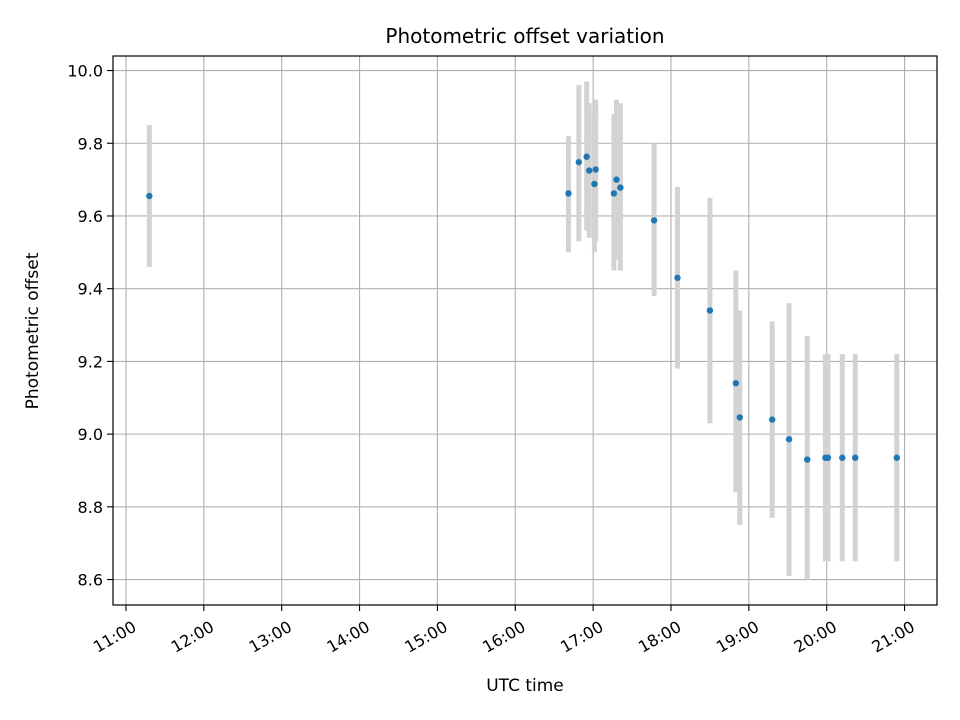 The width and height of the screenshot is (960, 720). What do you see at coordinates (90, 143) in the screenshot?
I see `y-tick-label: 9.8` at bounding box center [90, 143].